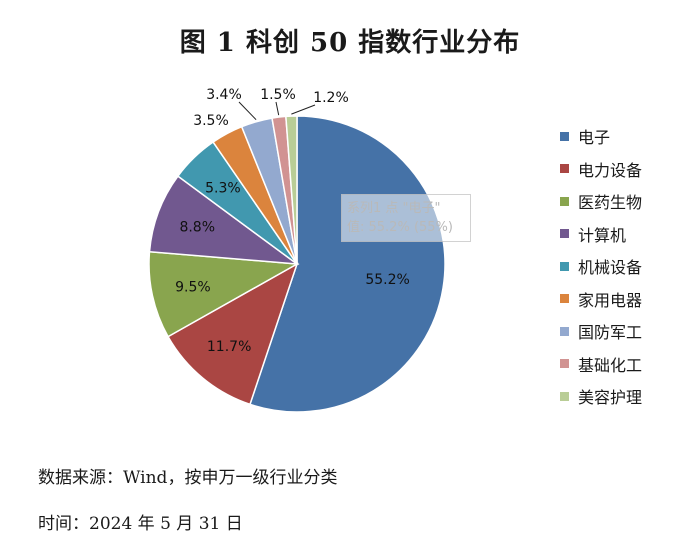 This screenshot has height=550, width=700. What do you see at coordinates (197, 228) in the screenshot?
I see `data-label-4: 8.8%` at bounding box center [197, 228].